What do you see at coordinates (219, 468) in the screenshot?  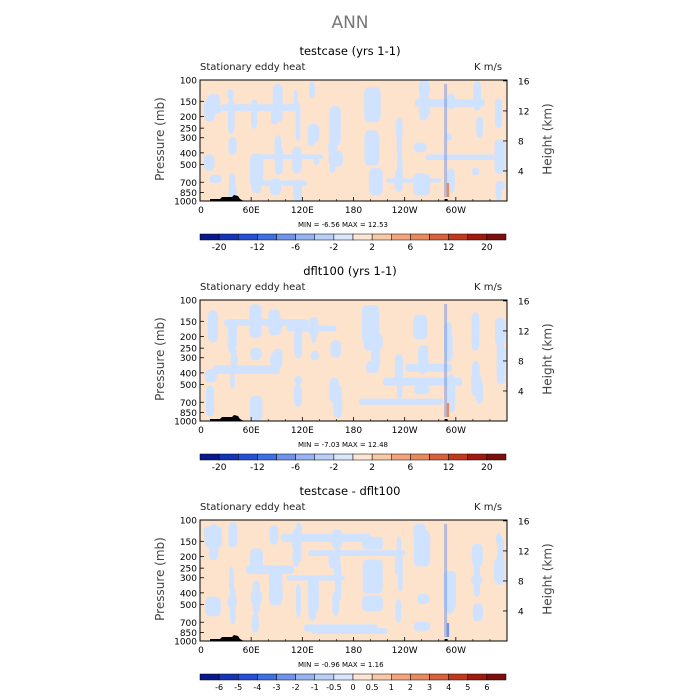 I see `colorbar-label: -20` at bounding box center [219, 468].